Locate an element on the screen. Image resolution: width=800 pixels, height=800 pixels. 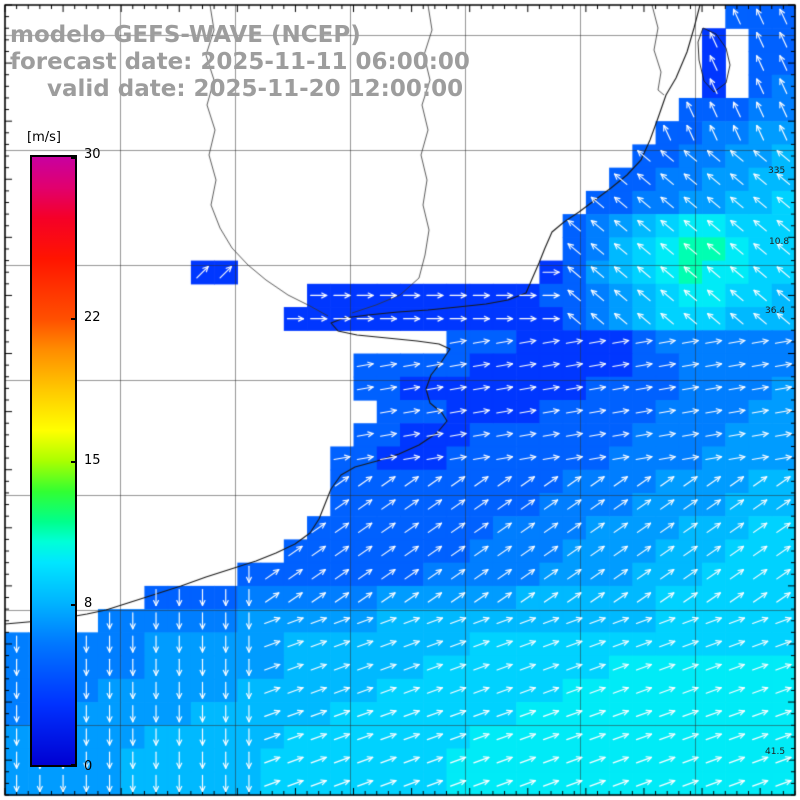
valid-date-label: valid date: 2025-11-20 12:00:00 is located at coordinates (255, 89).